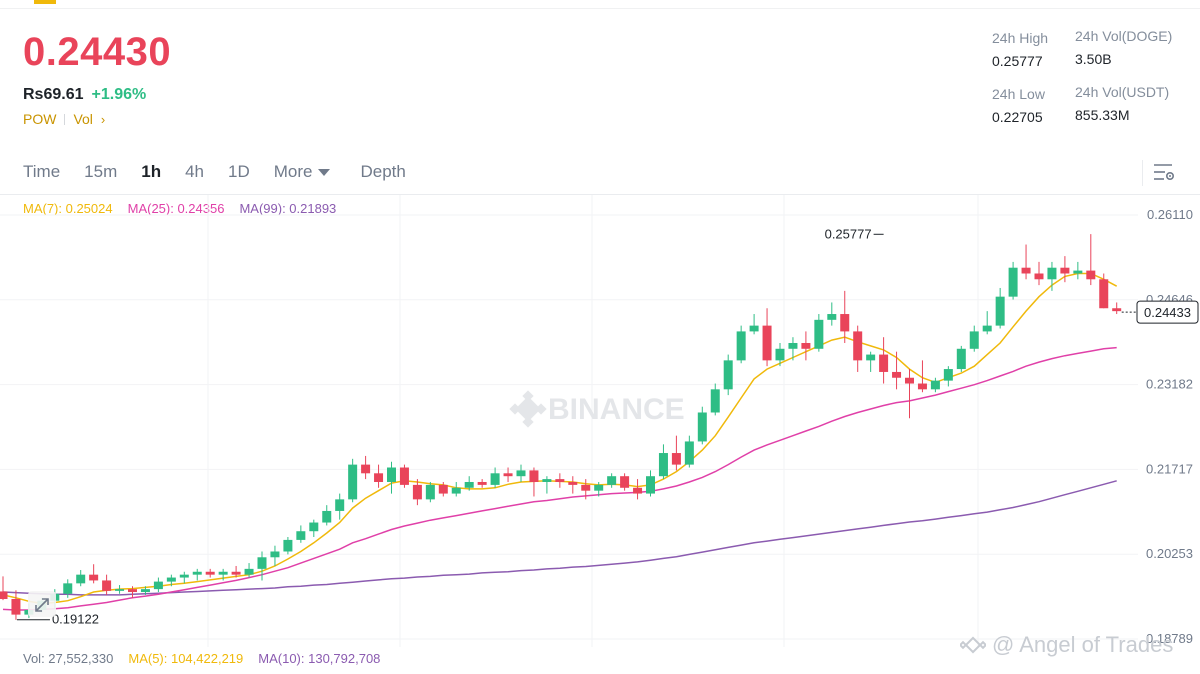 Image resolution: width=1200 pixels, height=674 pixels. Describe the element at coordinates (293, 171) in the screenshot. I see `tab-more-label: More` at that location.